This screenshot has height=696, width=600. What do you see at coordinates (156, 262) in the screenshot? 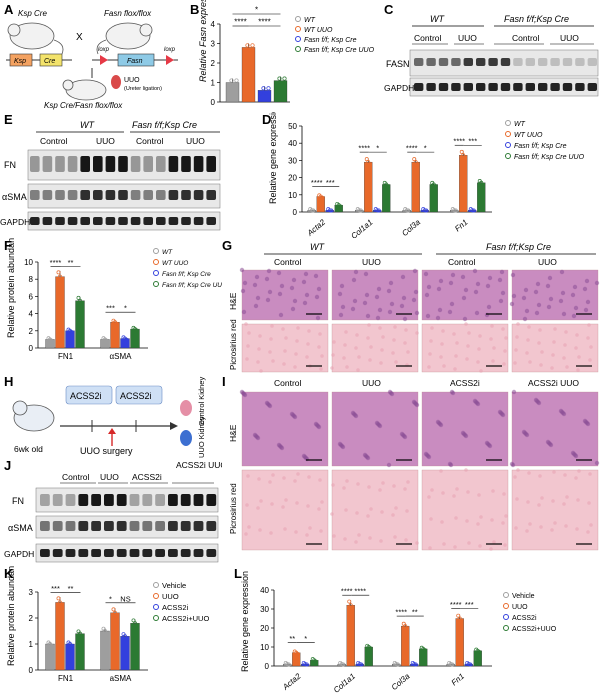
I see `legend-marker` at bounding box center [156, 262].